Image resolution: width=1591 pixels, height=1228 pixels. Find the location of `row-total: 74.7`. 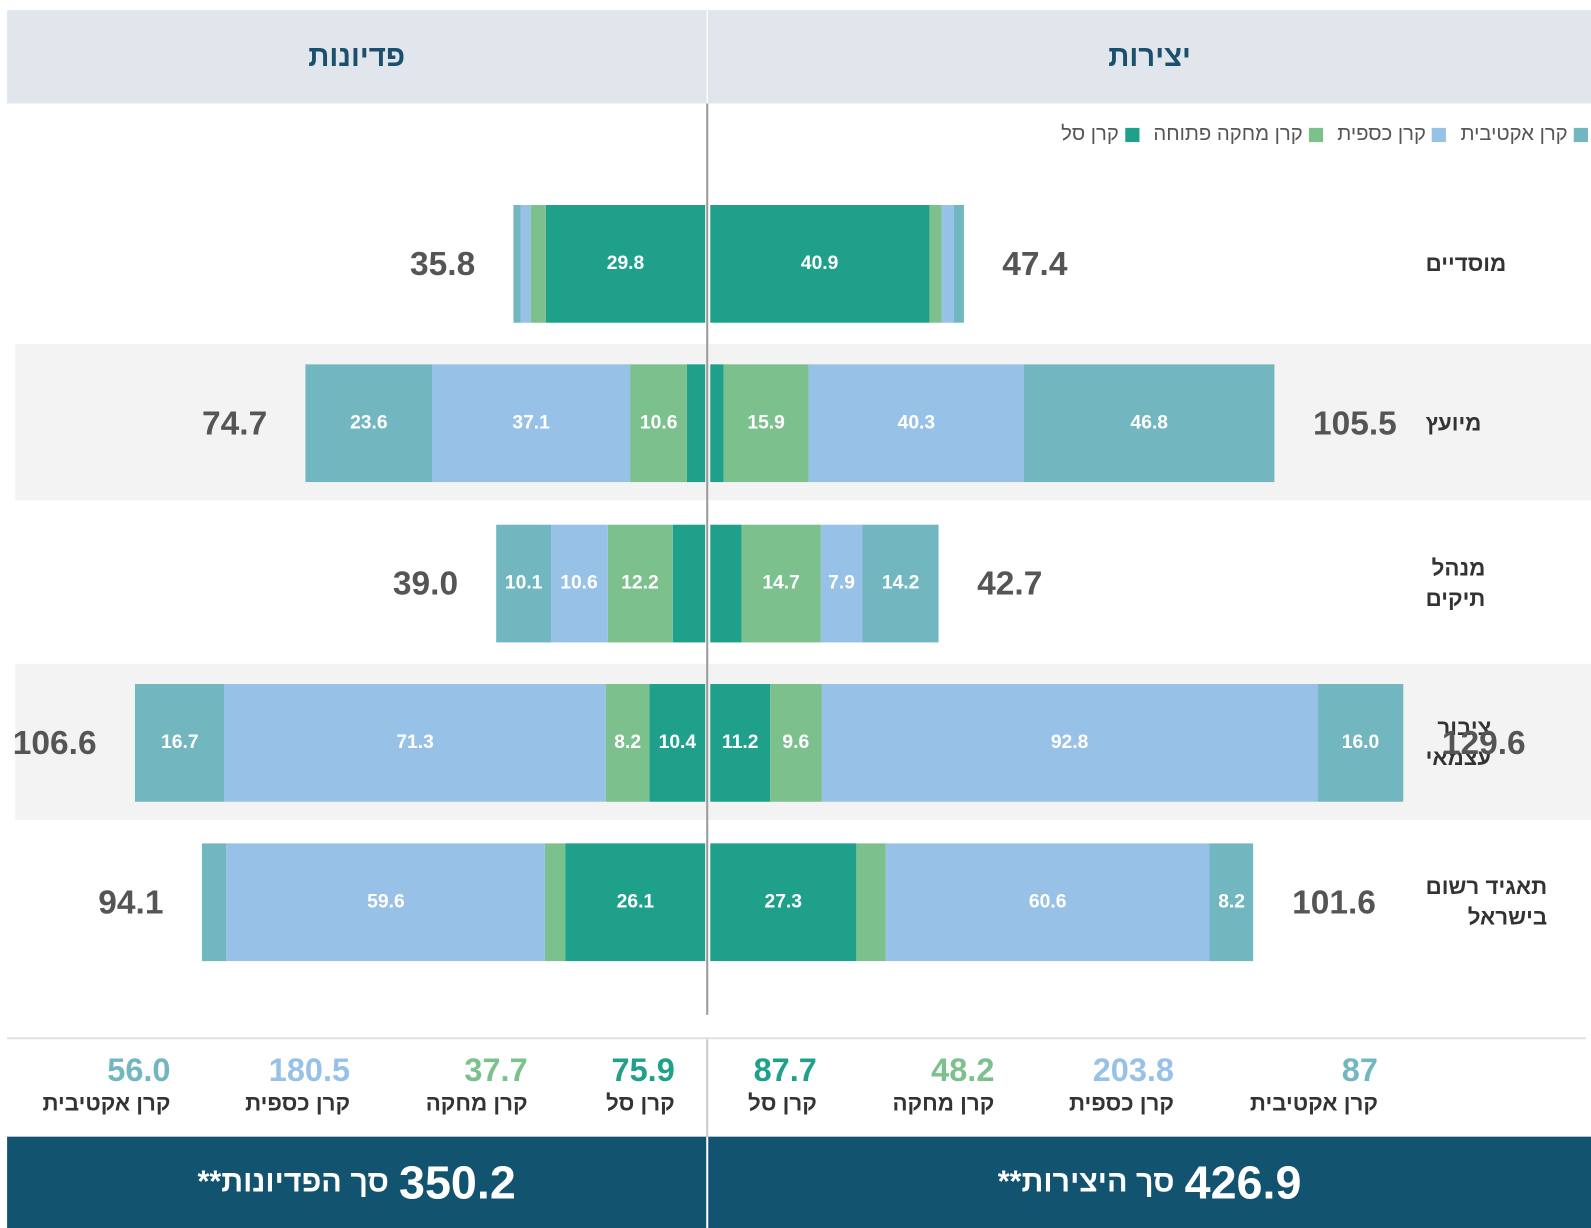

row-total: 74.7 is located at coordinates (235, 423).